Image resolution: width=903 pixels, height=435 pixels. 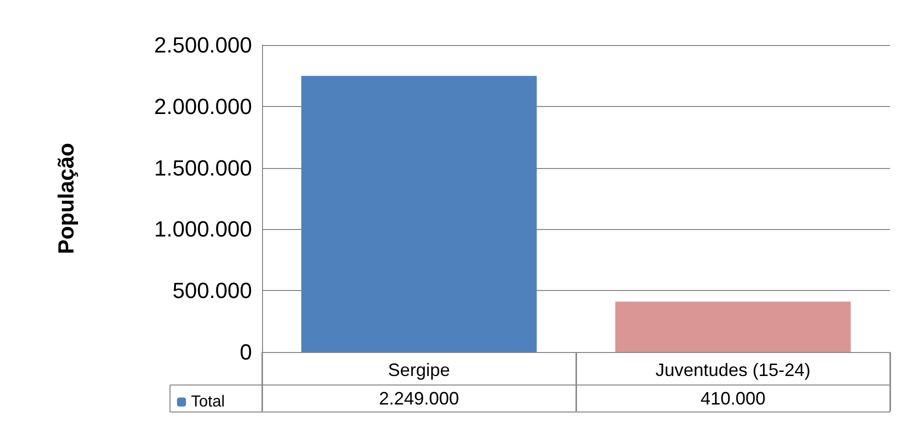 I want to click on y-tick-label: 2.000.000, so click(x=203, y=106).